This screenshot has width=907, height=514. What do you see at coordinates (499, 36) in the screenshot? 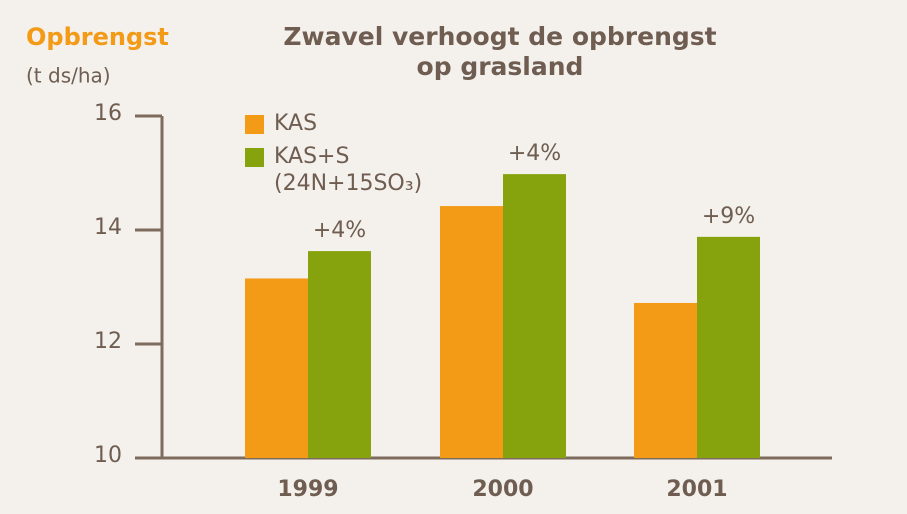
I see `chart-title: Zwavel verhoogt de opbrengst` at bounding box center [499, 36].